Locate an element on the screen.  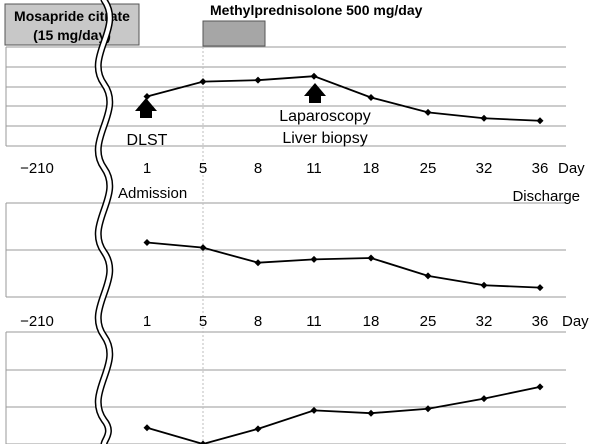
axis-break-icon is located at coordinates (104, 222).